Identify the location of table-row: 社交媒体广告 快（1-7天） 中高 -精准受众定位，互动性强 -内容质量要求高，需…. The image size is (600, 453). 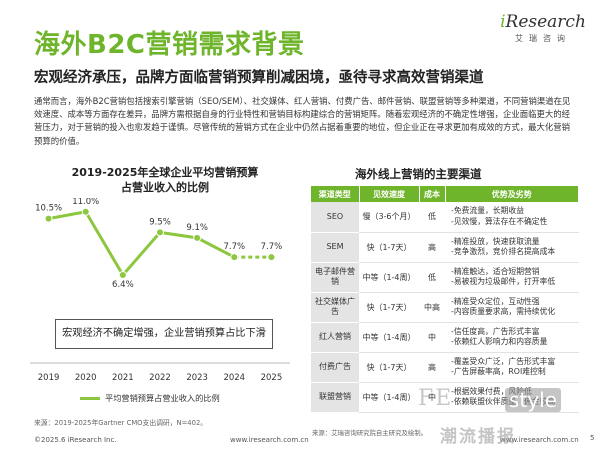
(445, 307).